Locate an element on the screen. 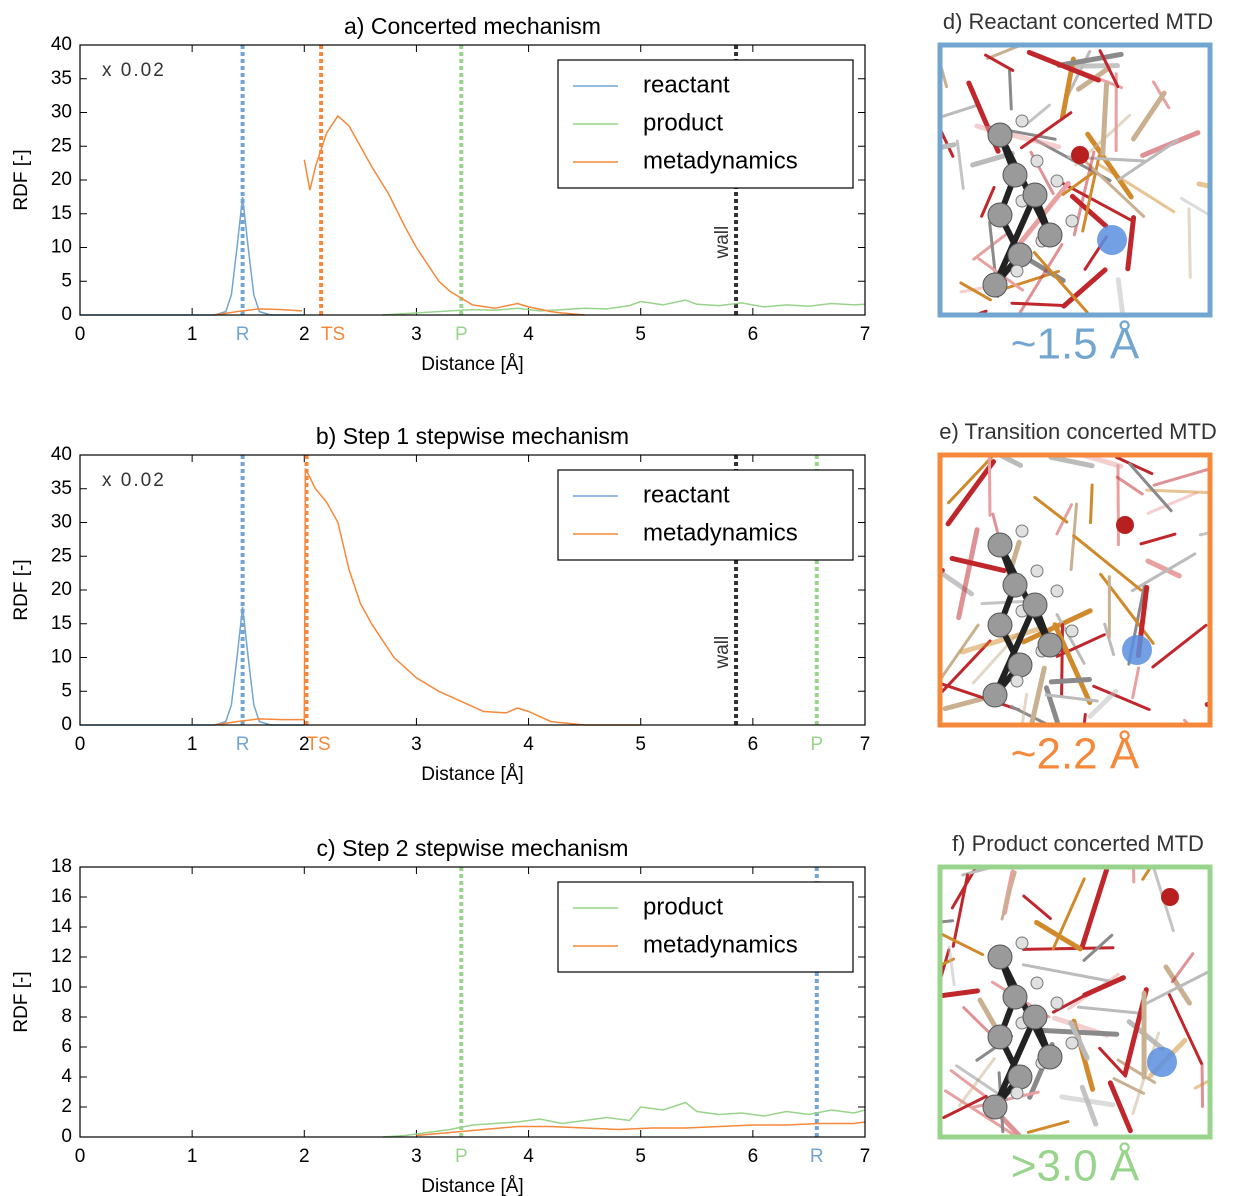 The image size is (1245, 1196). x-tick-label: 4 is located at coordinates (528, 1156).